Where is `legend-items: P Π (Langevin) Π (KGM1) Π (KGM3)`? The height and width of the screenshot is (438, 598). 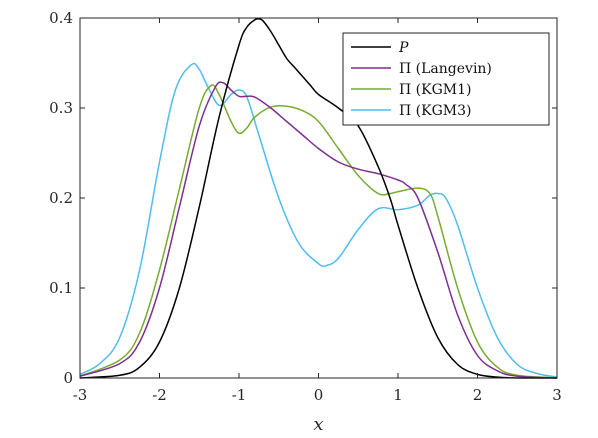
legend-items: P Π (Langevin) Π (KGM1) Π (KGM3) is located at coordinates (421, 79).